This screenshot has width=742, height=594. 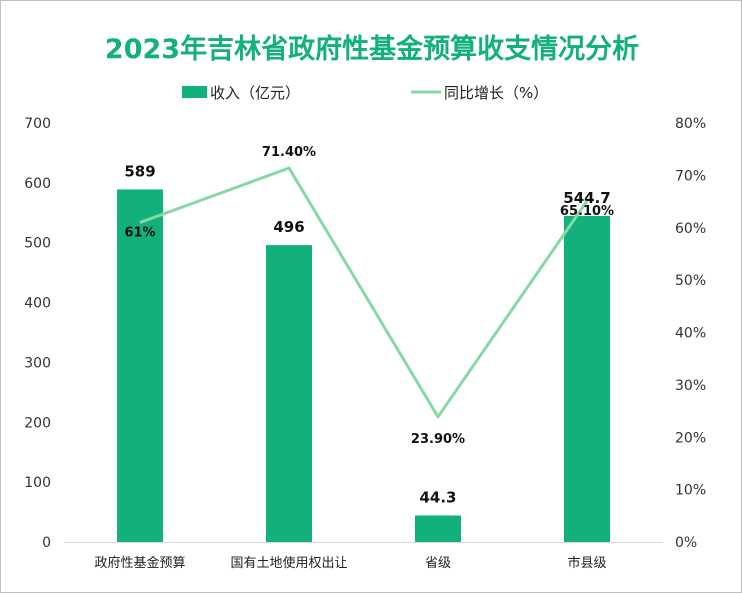 I want to click on right-axis-tick: 30%, so click(x=690, y=386).